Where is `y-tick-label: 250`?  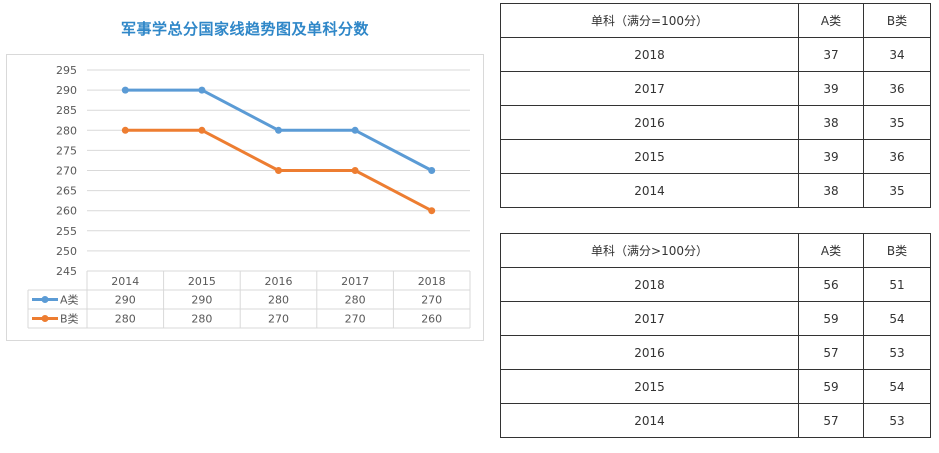 y-tick-label: 250 is located at coordinates (66, 251).